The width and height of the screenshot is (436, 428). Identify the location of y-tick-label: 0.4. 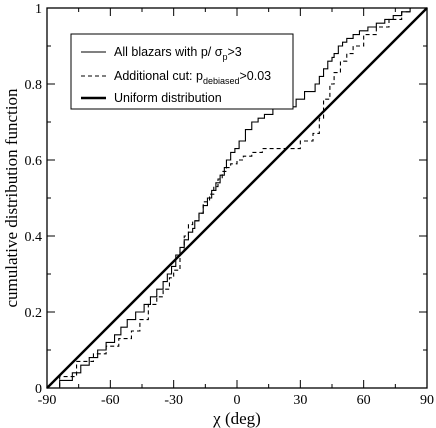
(34, 237).